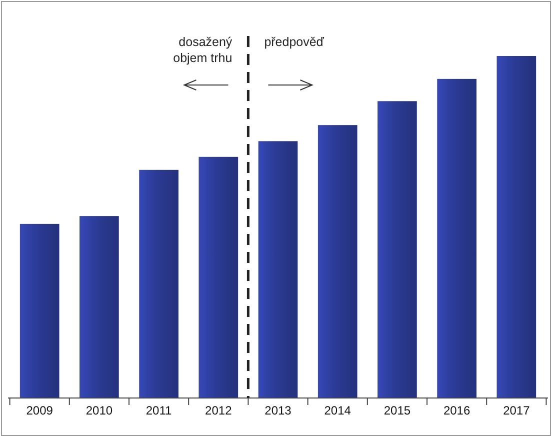  Describe the element at coordinates (397, 411) in the screenshot. I see `x-tick-label: 2015` at that location.